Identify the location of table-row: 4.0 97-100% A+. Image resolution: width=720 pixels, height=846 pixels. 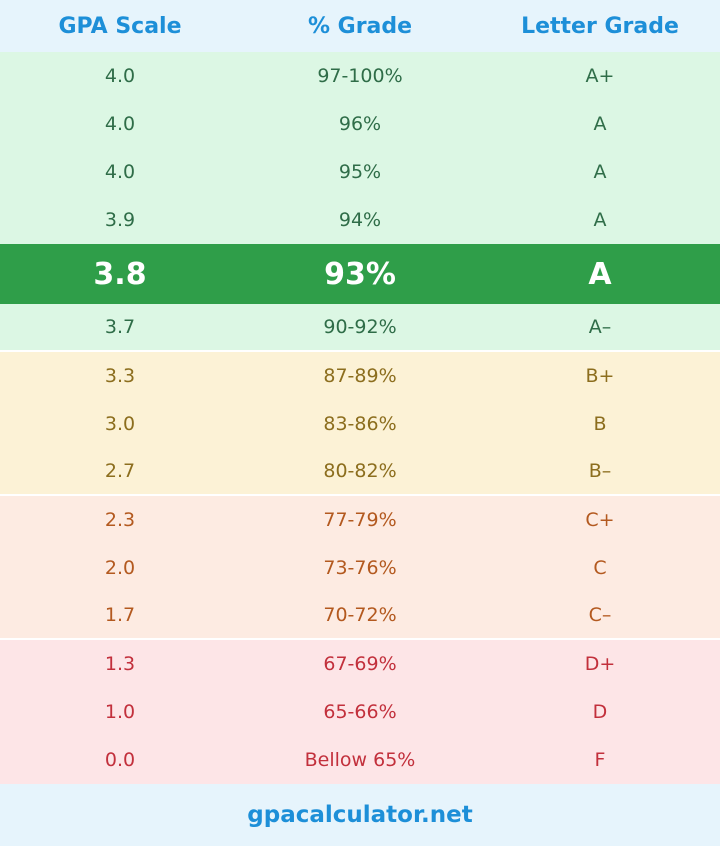
(360, 76).